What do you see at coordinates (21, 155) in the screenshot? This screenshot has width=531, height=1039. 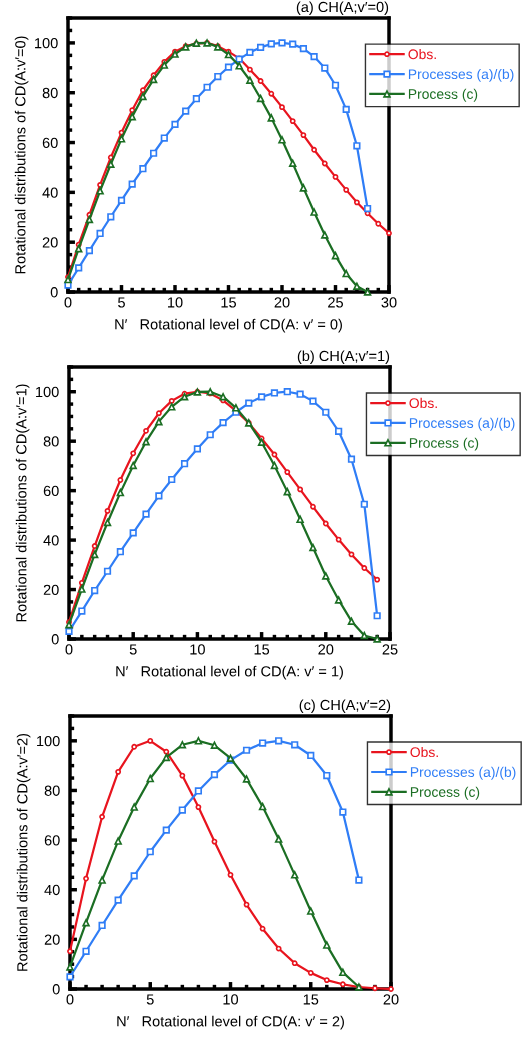 I see `y-axis-title: Rotational distributions of CD(A:v′=0)` at bounding box center [21, 155].